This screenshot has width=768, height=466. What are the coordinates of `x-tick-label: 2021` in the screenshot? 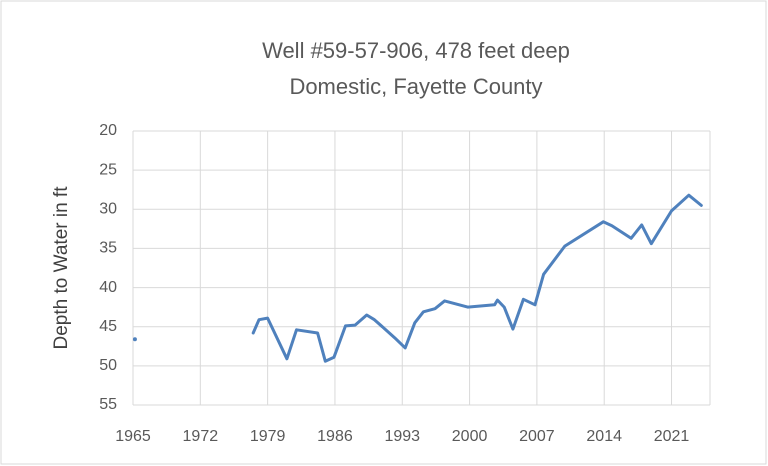 It's located at (672, 436).